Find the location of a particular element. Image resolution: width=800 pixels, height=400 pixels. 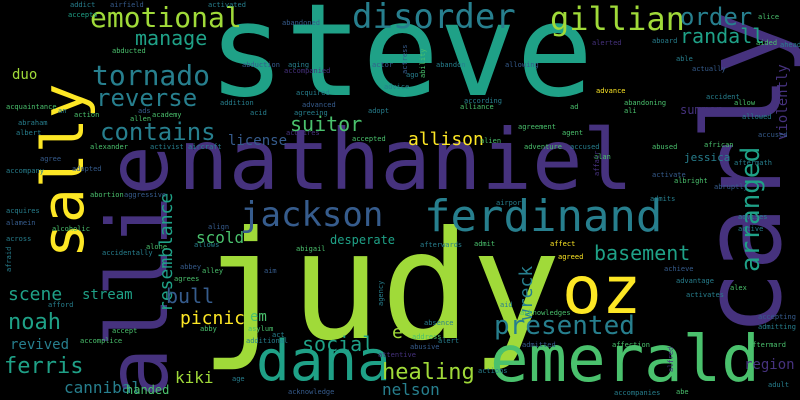

word-noah: noah is located at coordinates (34, 322).